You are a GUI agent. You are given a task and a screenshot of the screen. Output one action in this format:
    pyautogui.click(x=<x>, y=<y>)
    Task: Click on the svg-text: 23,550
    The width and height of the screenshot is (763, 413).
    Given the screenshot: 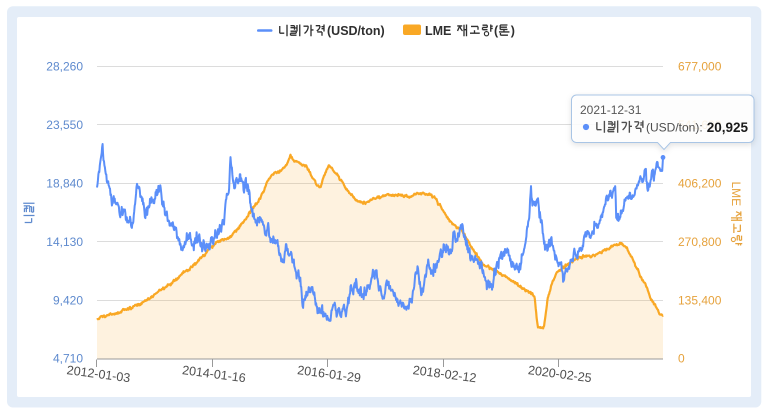 What is the action you would take?
    pyautogui.click(x=64, y=125)
    